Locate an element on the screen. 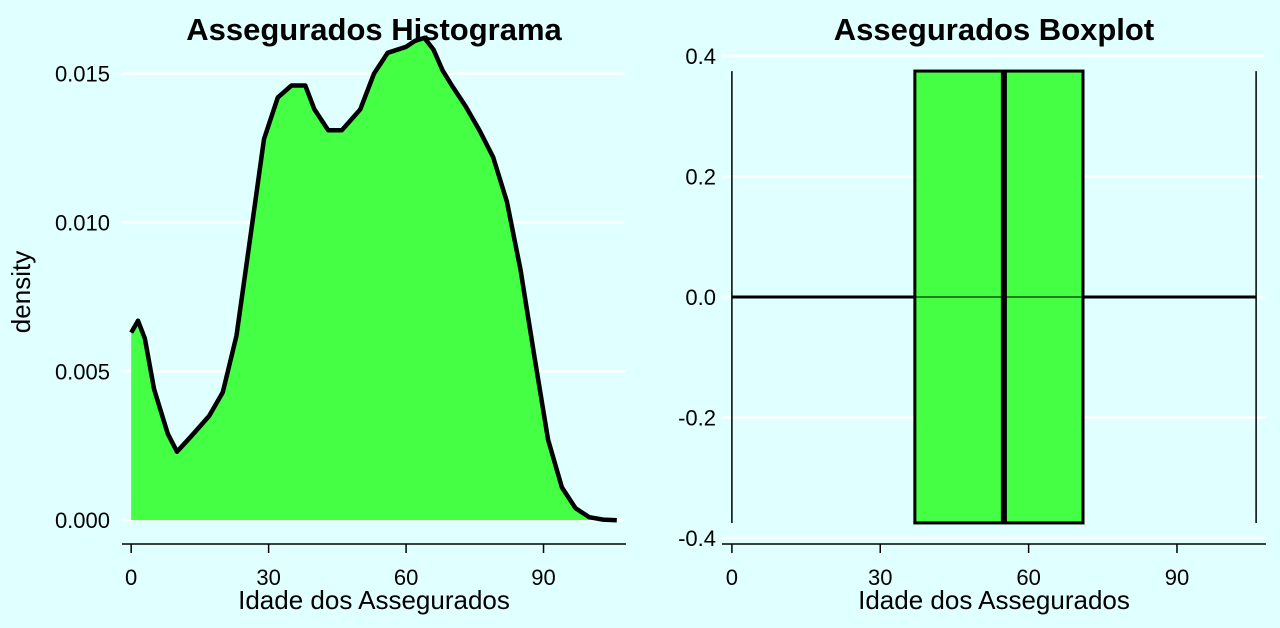 The image size is (1280, 628). histogram-x-tick-label: 0 is located at coordinates (131, 577).